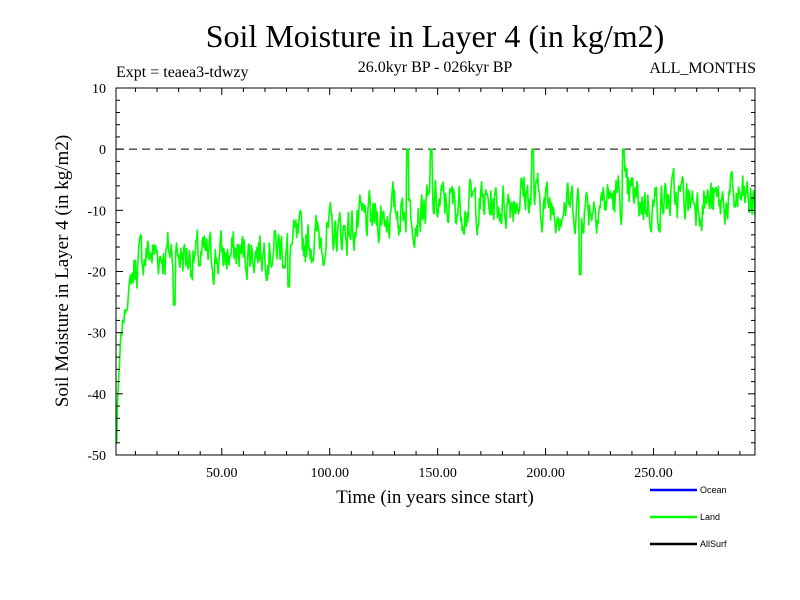 Image resolution: width=800 pixels, height=600 pixels. What do you see at coordinates (102, 150) in the screenshot?
I see `y-tick-label: 0` at bounding box center [102, 150].